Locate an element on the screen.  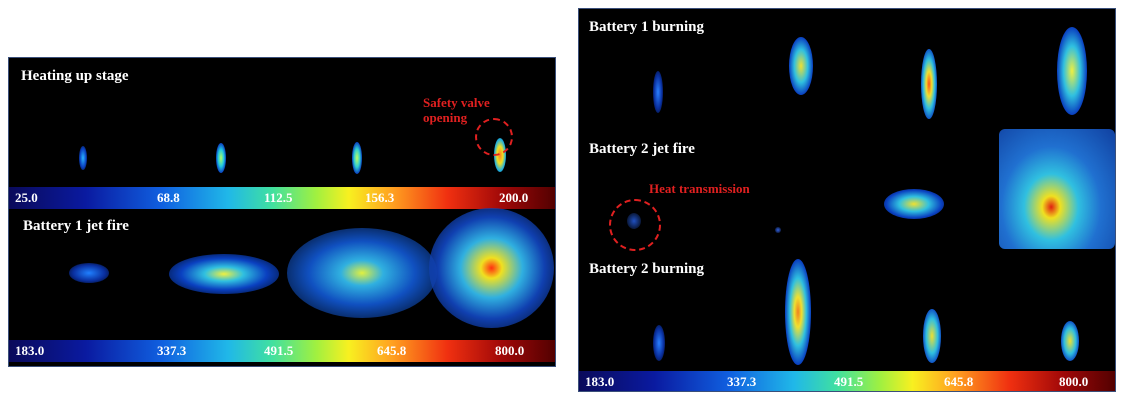
battery2-burning-label: Battery 2 burning is located at coordinates (647, 269).